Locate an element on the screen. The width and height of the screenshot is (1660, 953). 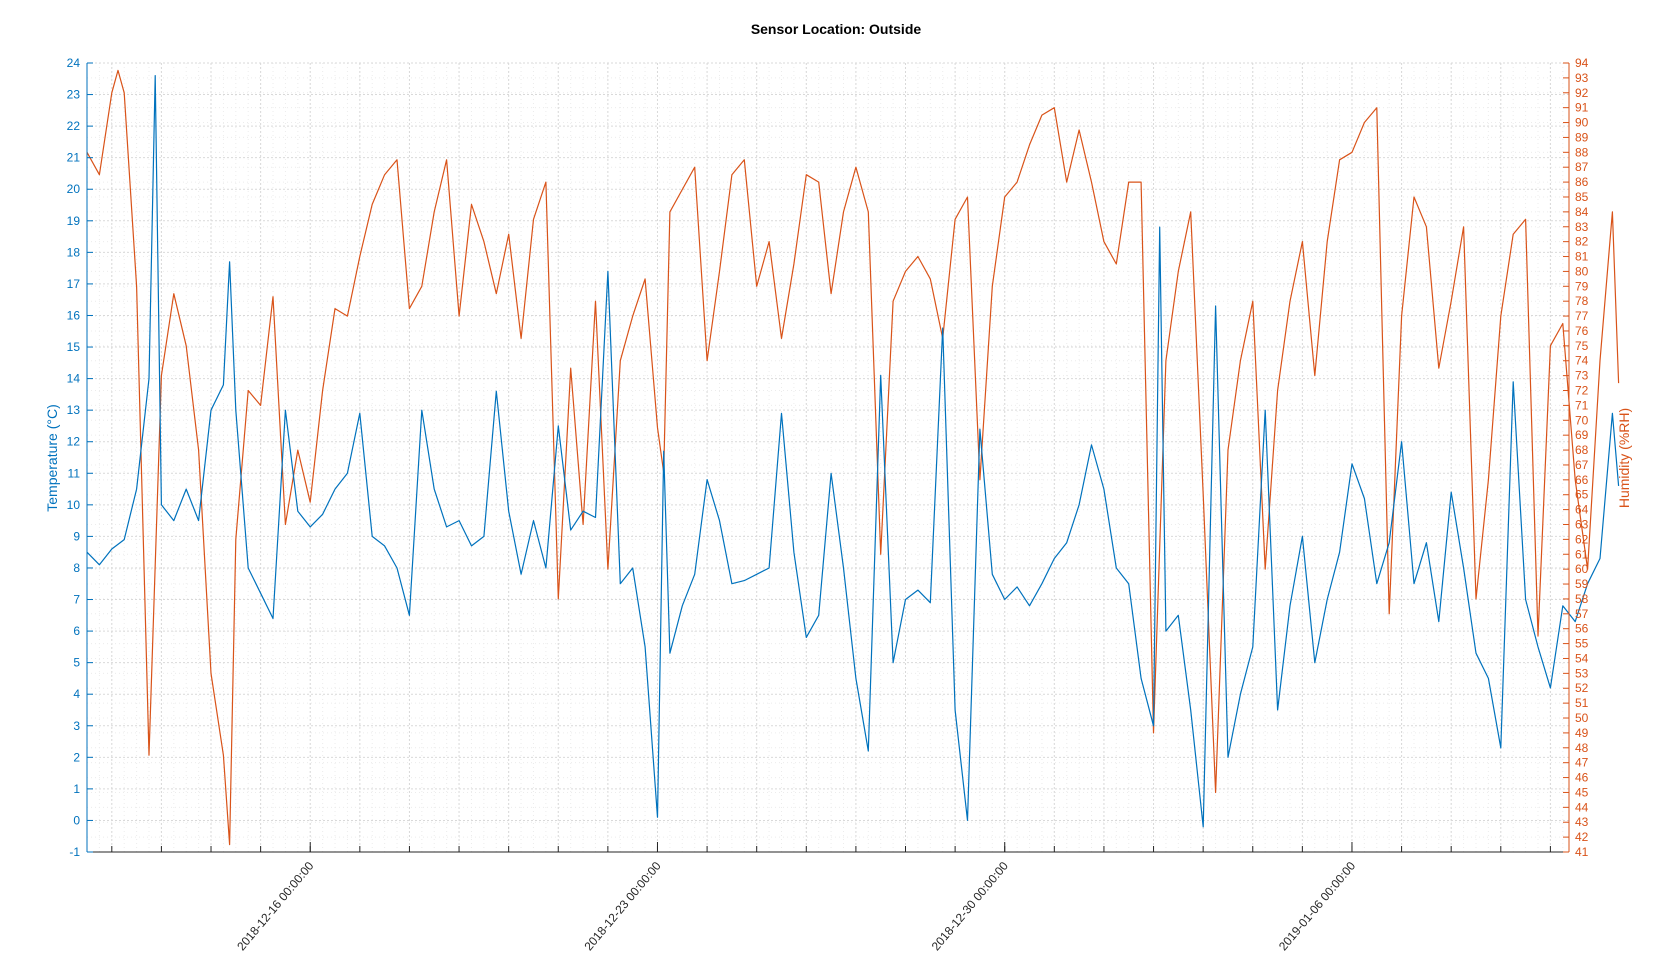
y-right-tick-label: 69 is located at coordinates (1582, 435).